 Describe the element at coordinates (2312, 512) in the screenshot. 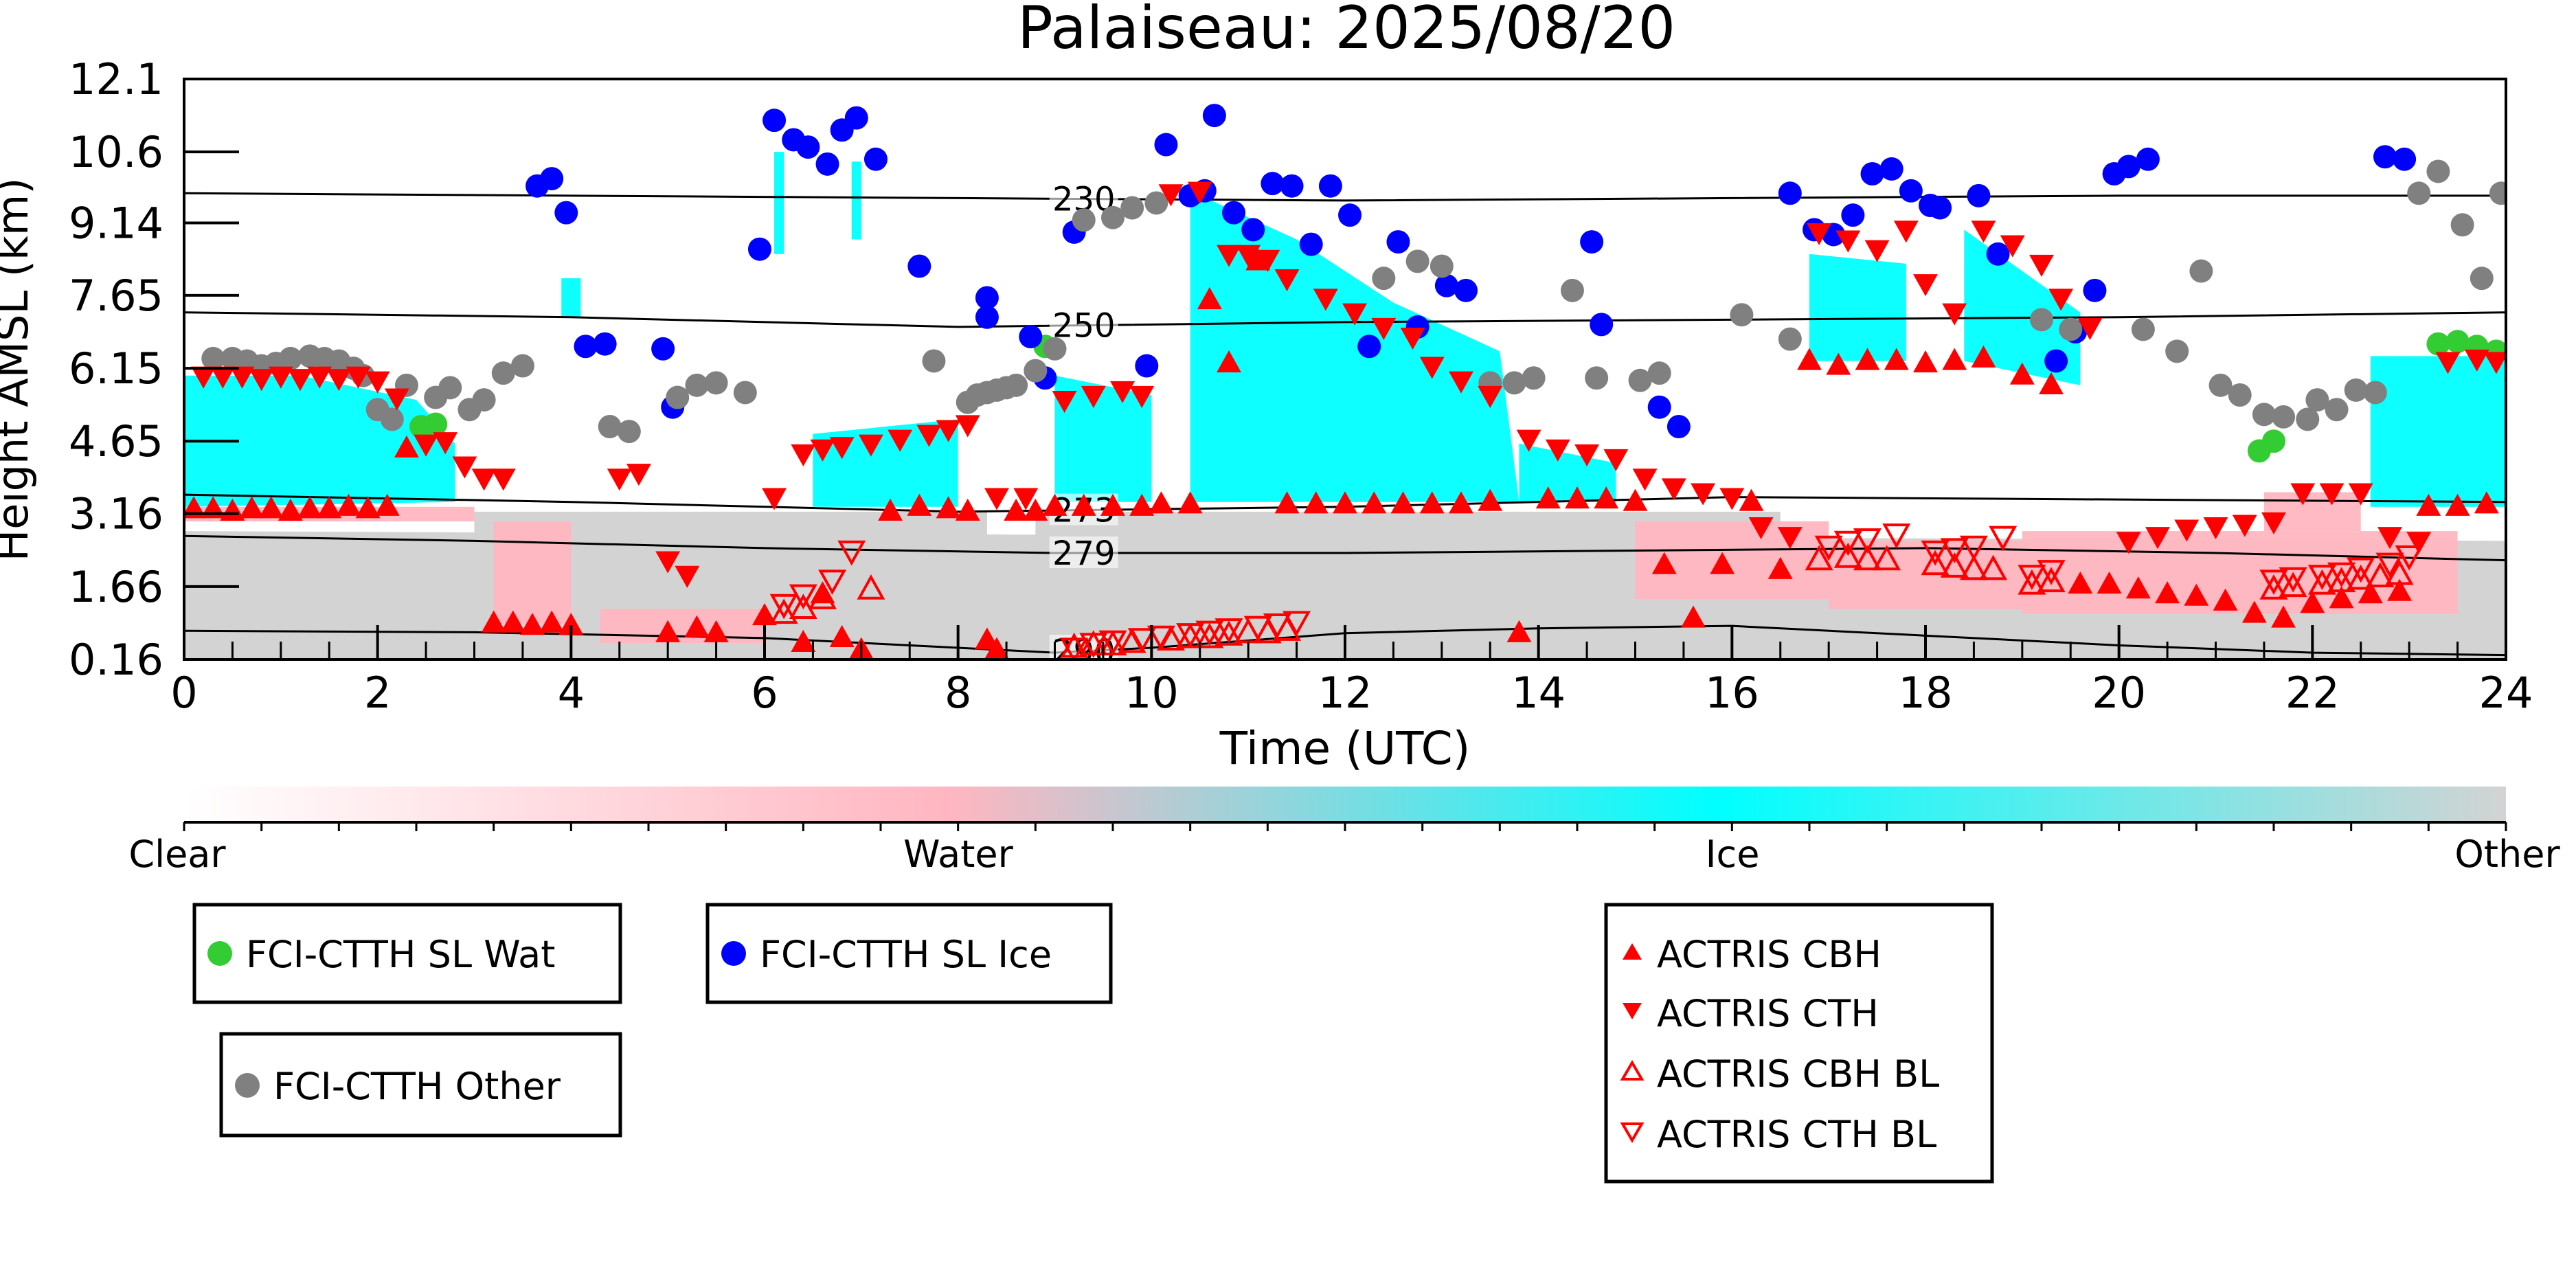

I see `mask-region-water` at that location.